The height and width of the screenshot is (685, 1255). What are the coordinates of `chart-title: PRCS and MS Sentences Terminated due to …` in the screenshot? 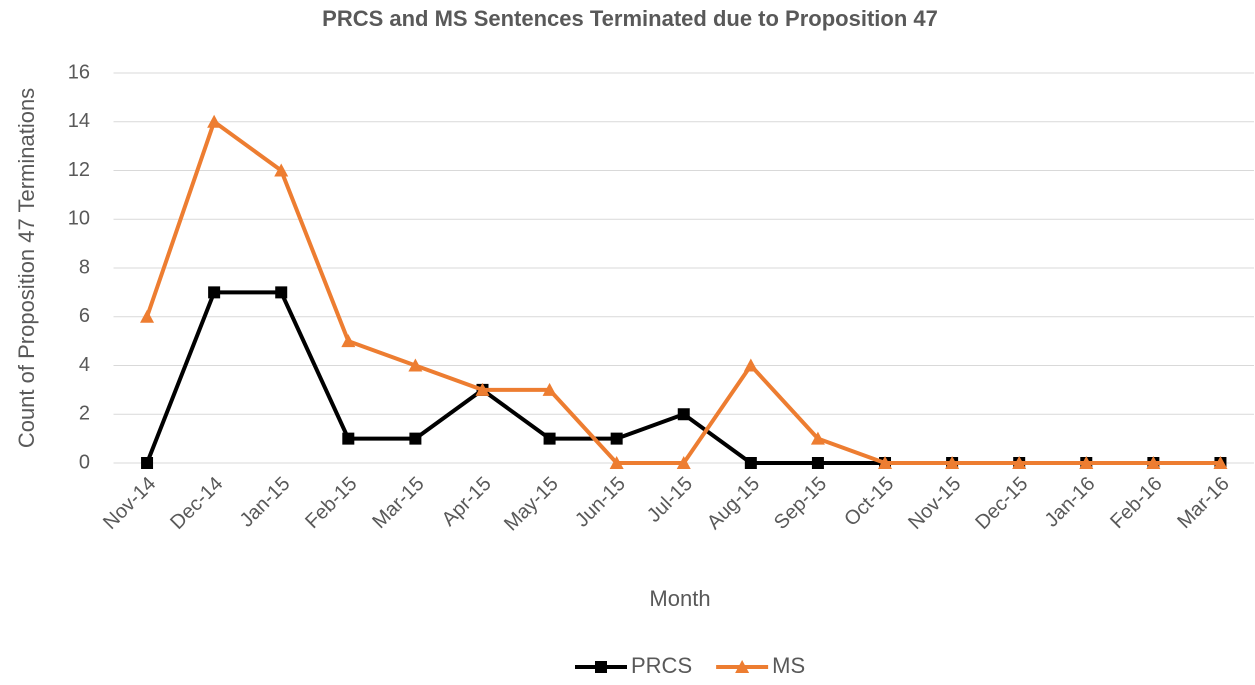 It's located at (630, 18).